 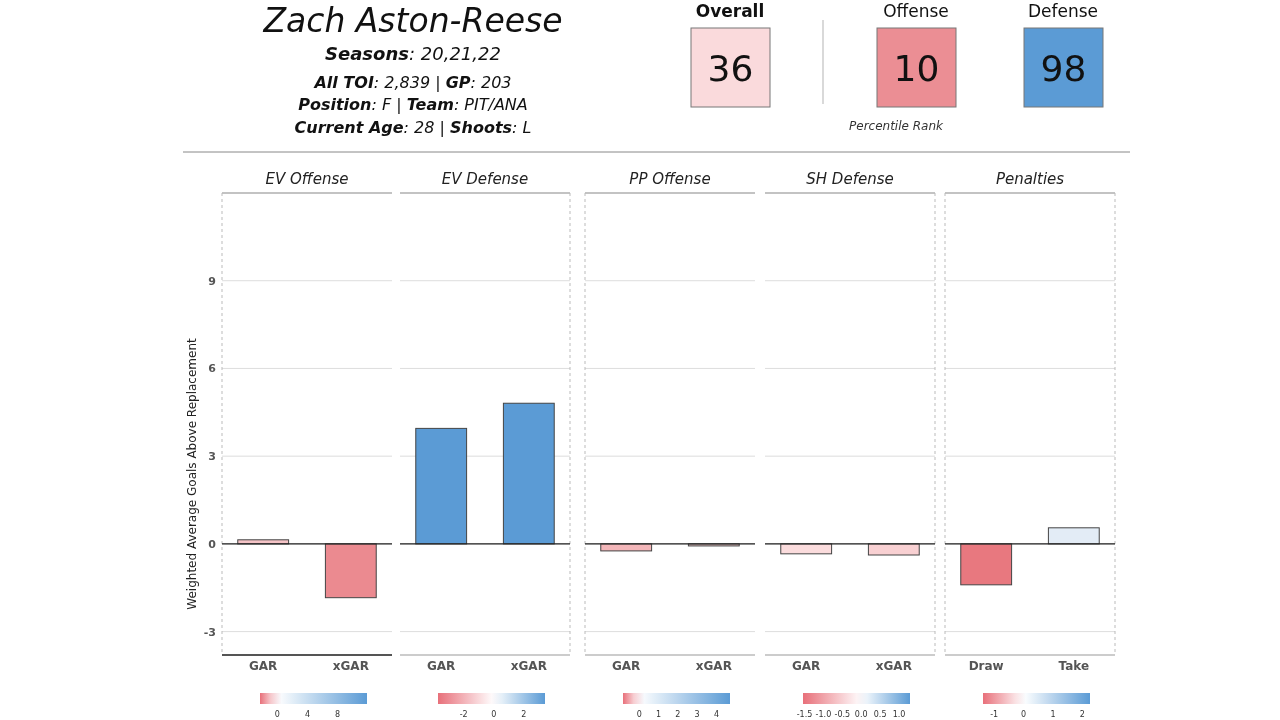 I want to click on color-bar-label: 8, so click(x=338, y=714).